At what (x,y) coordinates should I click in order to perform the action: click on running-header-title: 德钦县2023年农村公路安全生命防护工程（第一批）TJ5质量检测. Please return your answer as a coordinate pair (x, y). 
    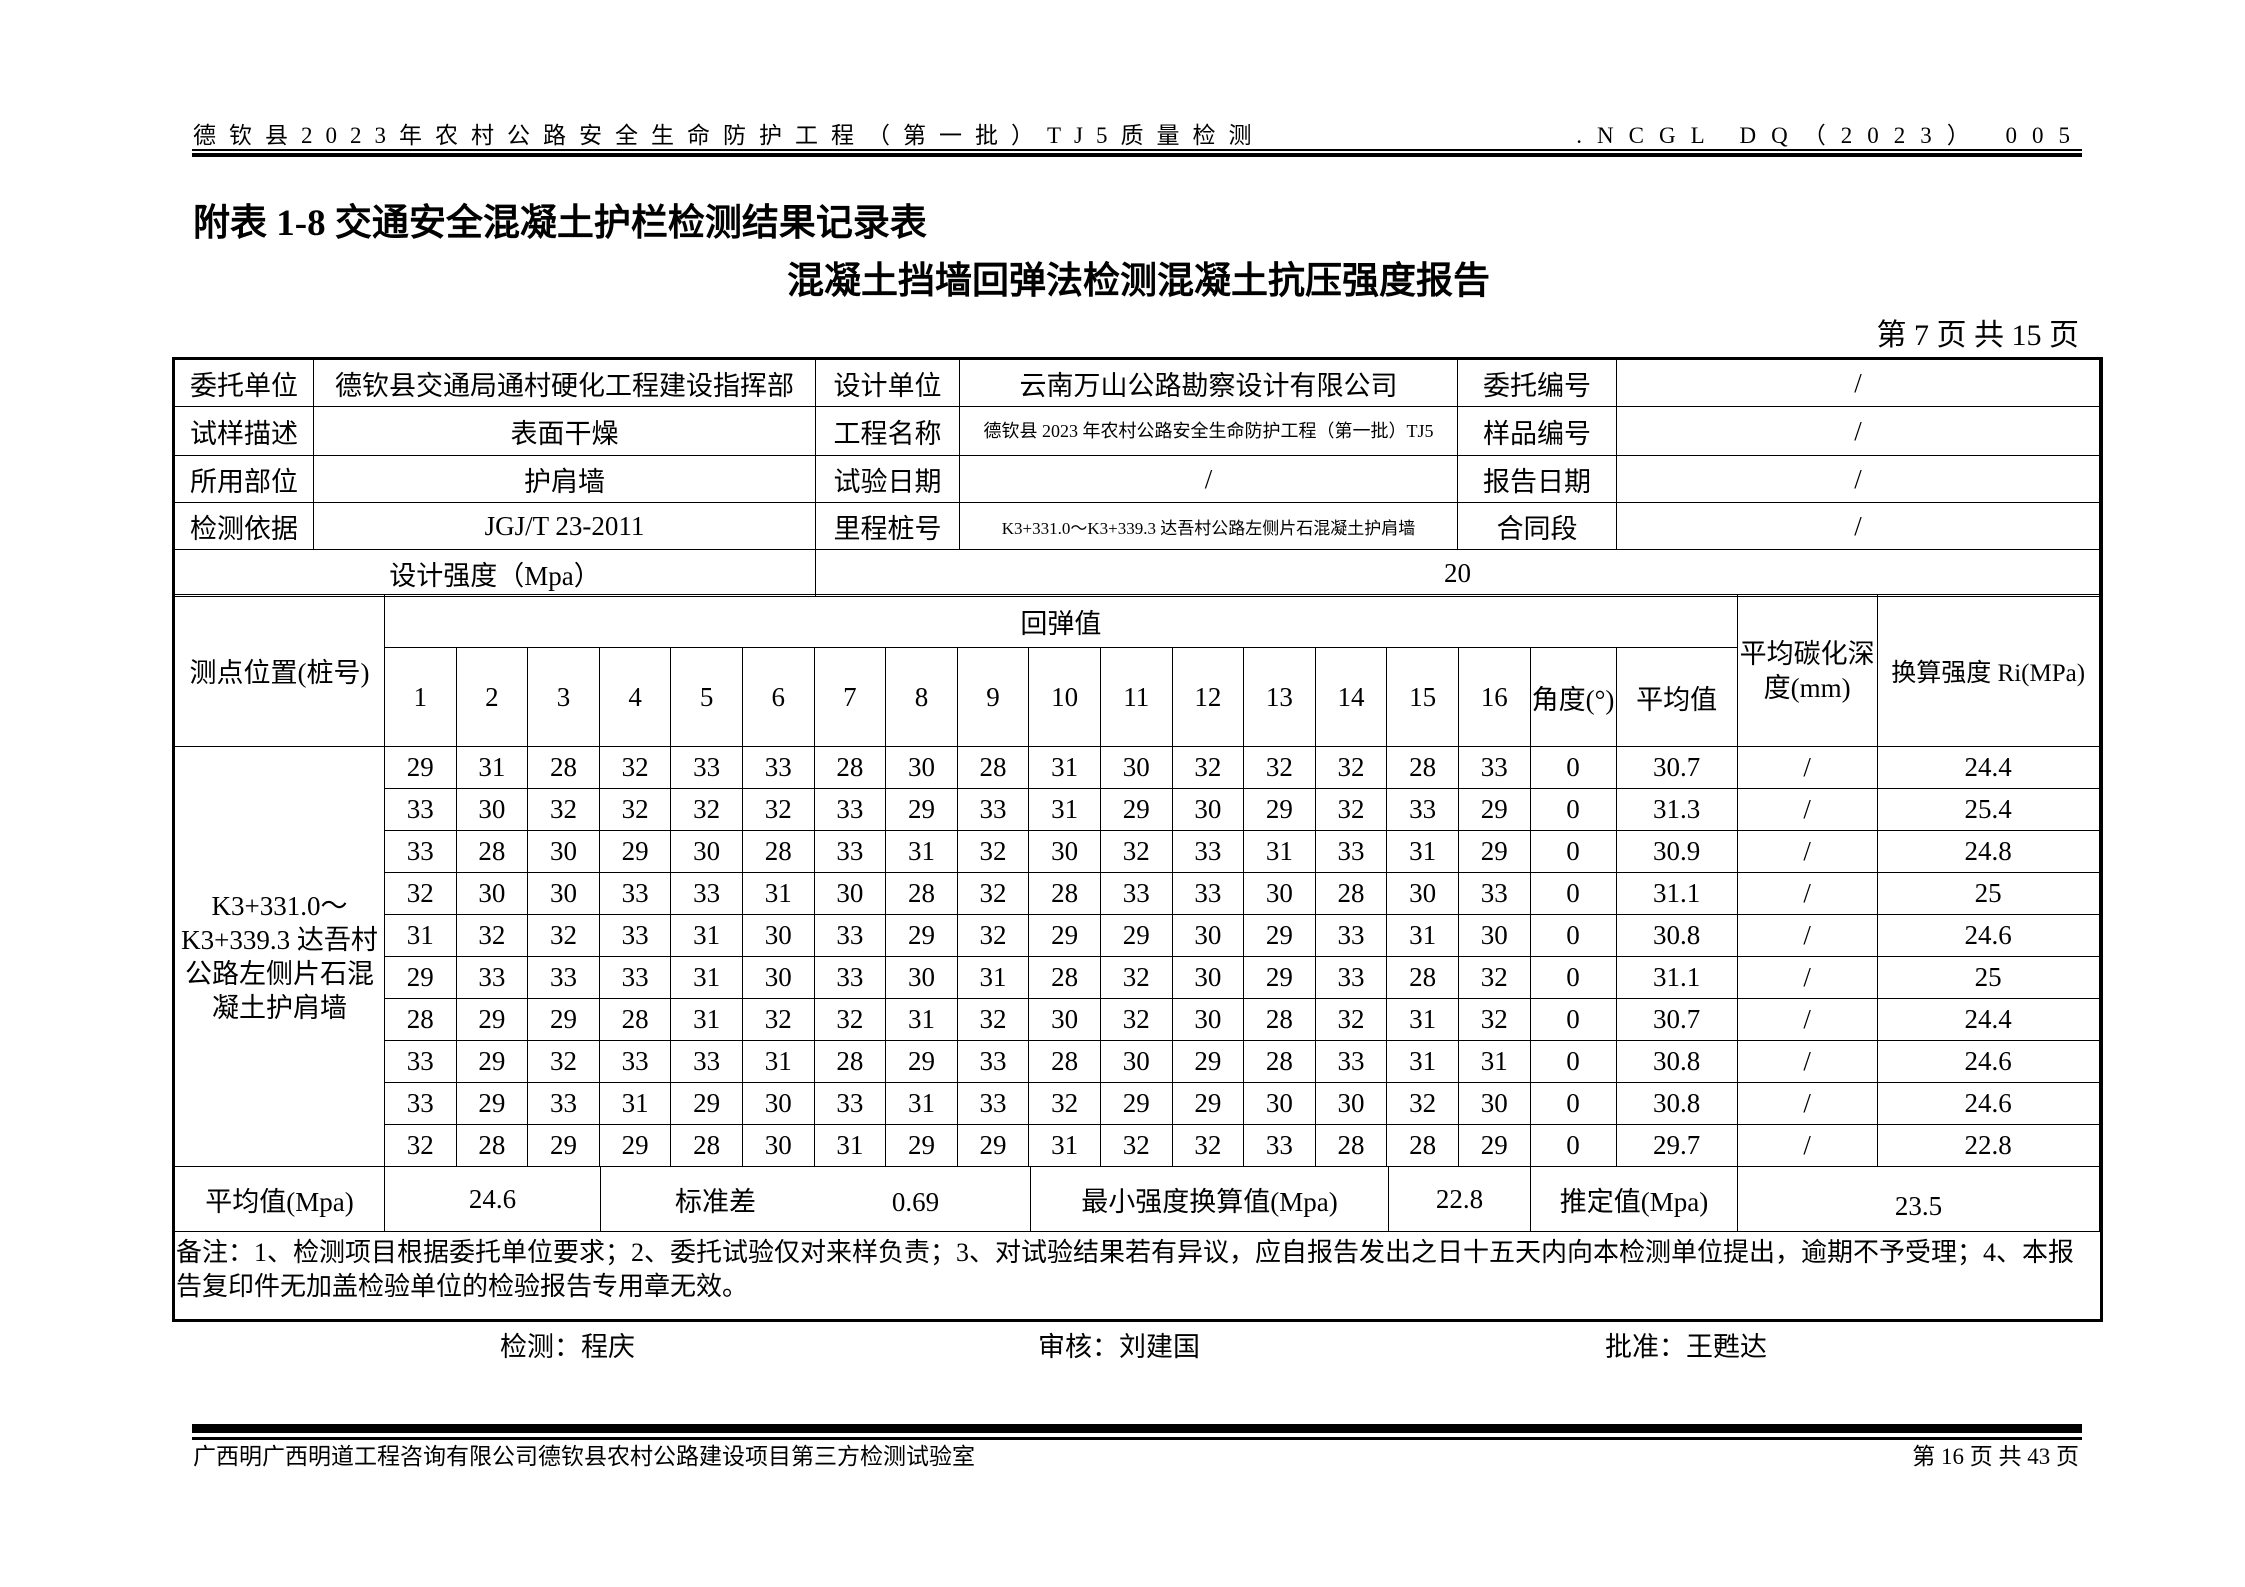
    Looking at the image, I should click on (729, 135).